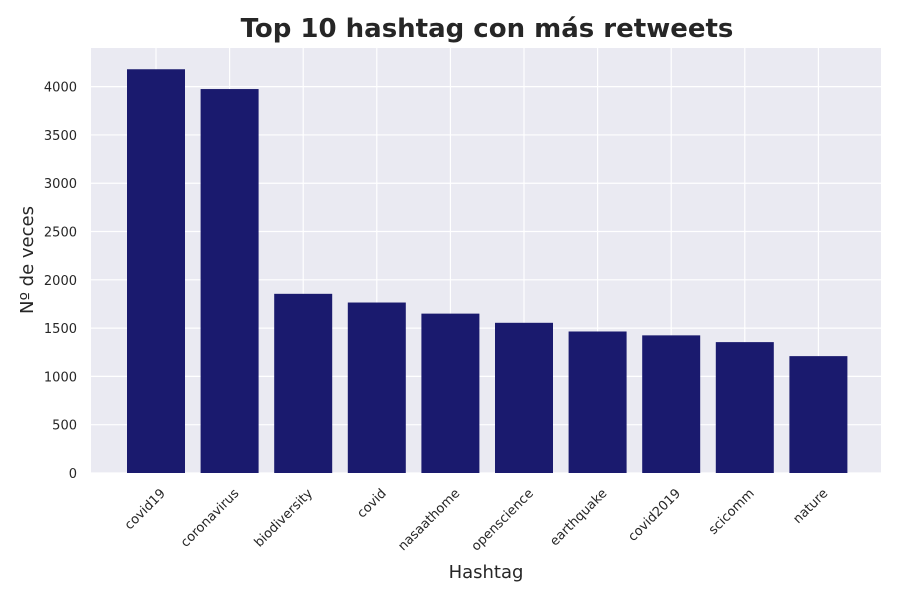 Image resolution: width=900 pixels, height=600 pixels. What do you see at coordinates (671, 404) in the screenshot?
I see `bar-covid2019` at bounding box center [671, 404].